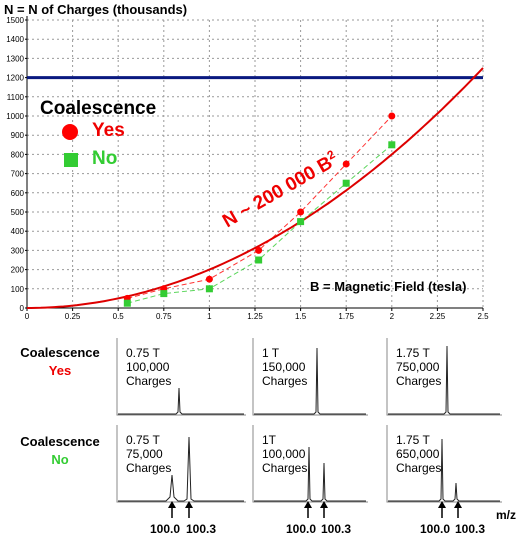  Describe the element at coordinates (209, 316) in the screenshot. I see `x-tick-label: 1` at that location.